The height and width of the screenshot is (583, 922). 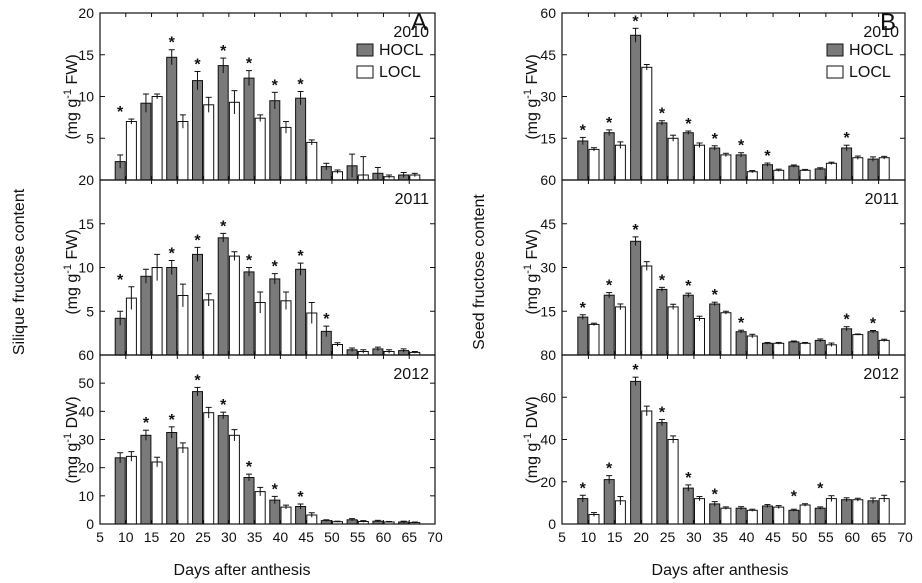 What do you see at coordinates (19, 271) in the screenshot?
I see `y-axis-label-left: Silique fructose content` at bounding box center [19, 271].